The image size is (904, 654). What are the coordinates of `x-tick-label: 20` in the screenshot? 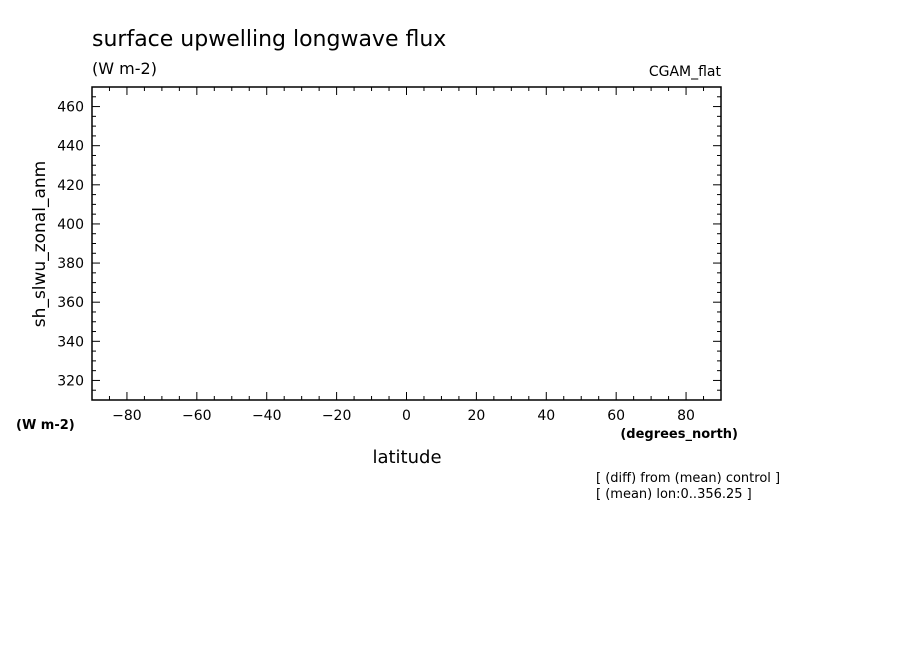 It's located at (476, 416).